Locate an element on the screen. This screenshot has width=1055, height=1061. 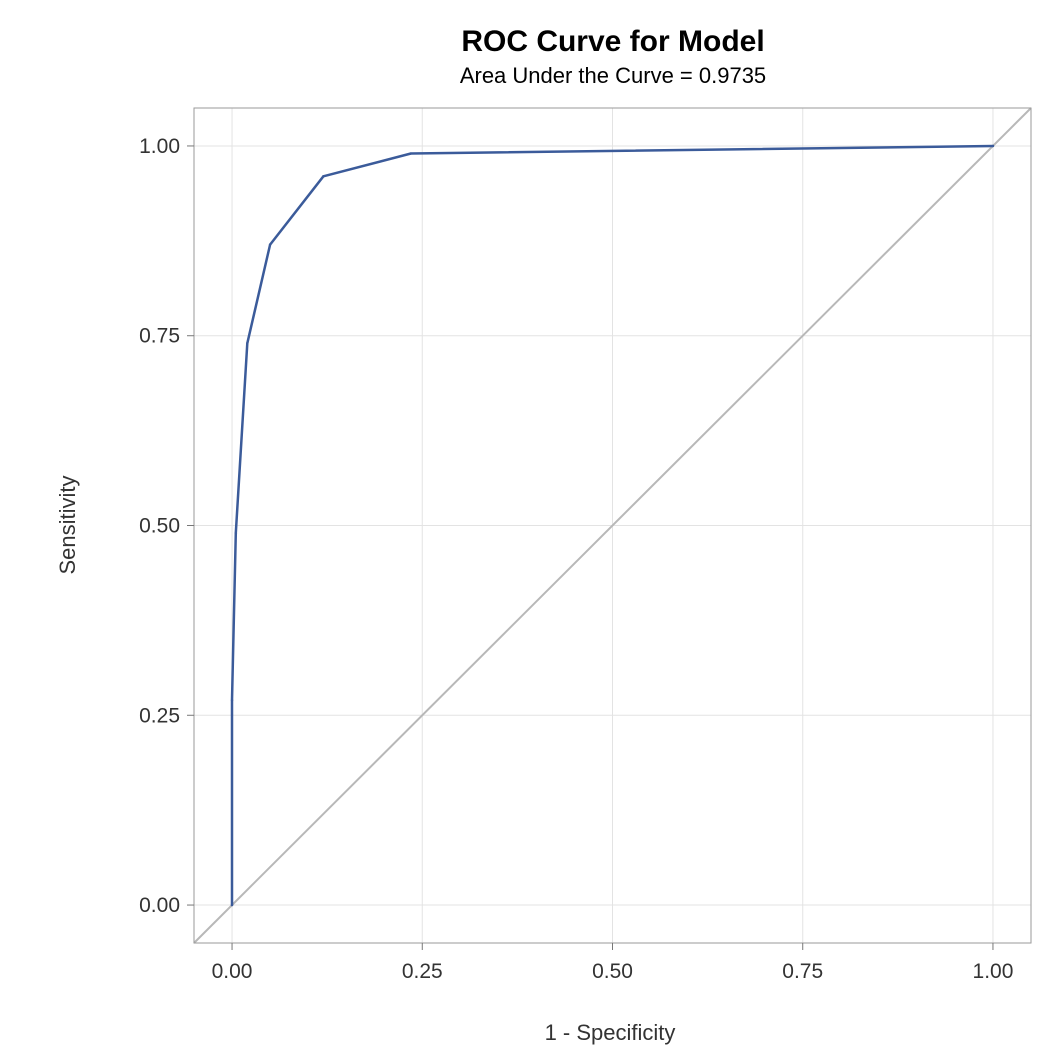
x-tick-label: 1.00 is located at coordinates (993, 971).